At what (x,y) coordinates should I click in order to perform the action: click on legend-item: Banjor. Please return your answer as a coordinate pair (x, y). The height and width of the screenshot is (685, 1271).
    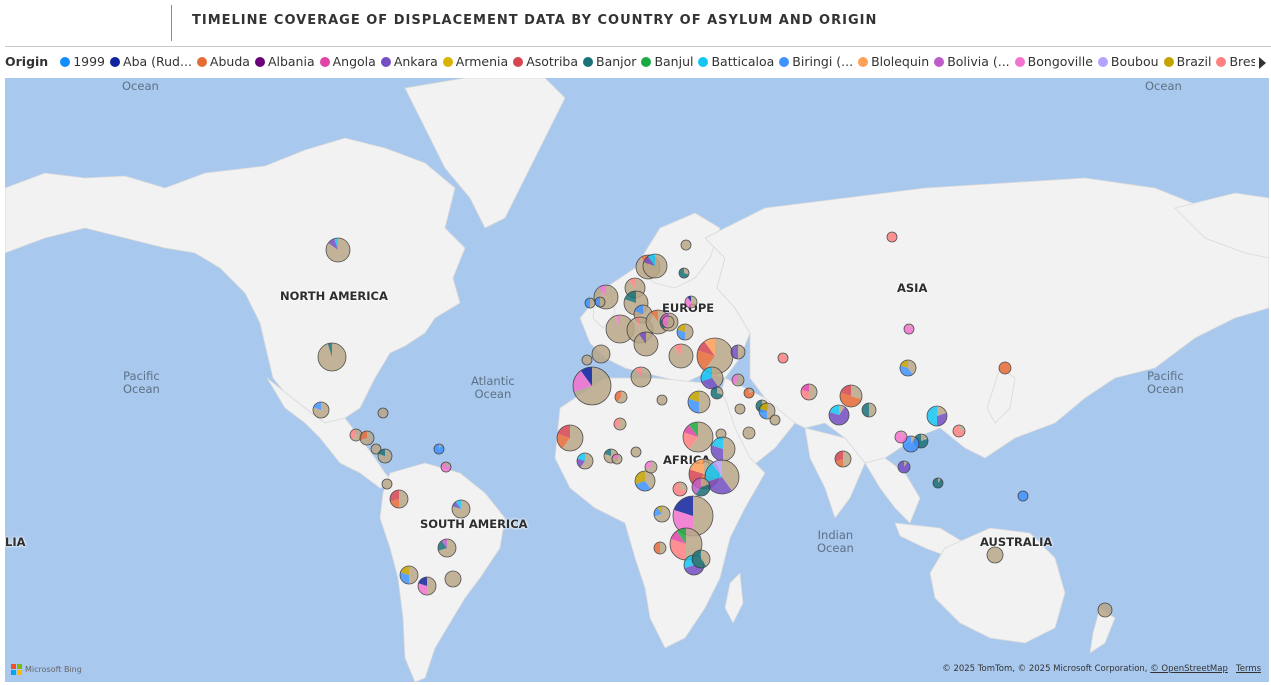
    Looking at the image, I should click on (609, 61).